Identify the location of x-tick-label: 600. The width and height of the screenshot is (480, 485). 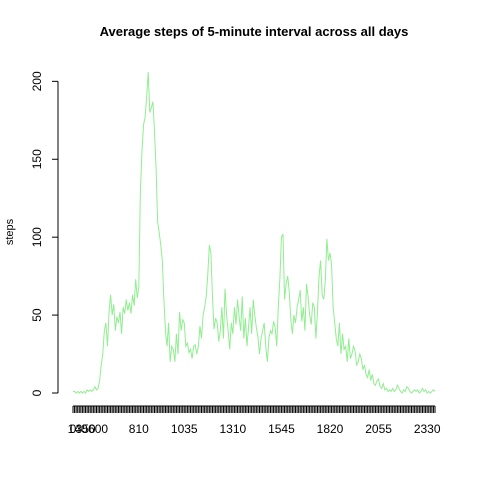
(98, 429).